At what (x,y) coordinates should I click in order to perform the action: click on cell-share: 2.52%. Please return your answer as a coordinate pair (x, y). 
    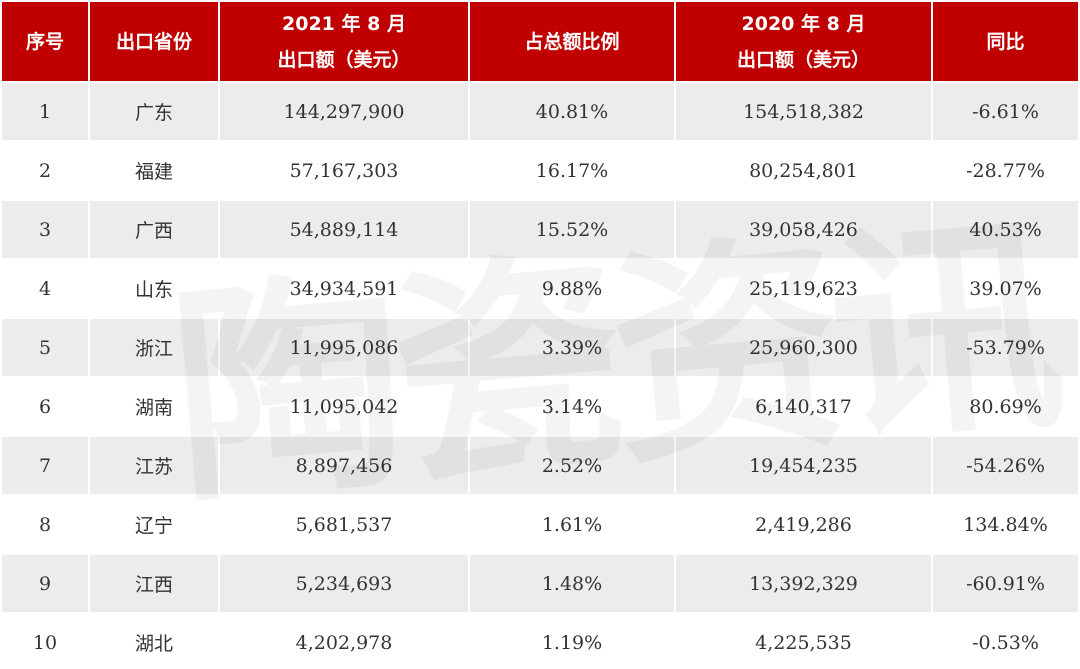
    Looking at the image, I should click on (572, 465).